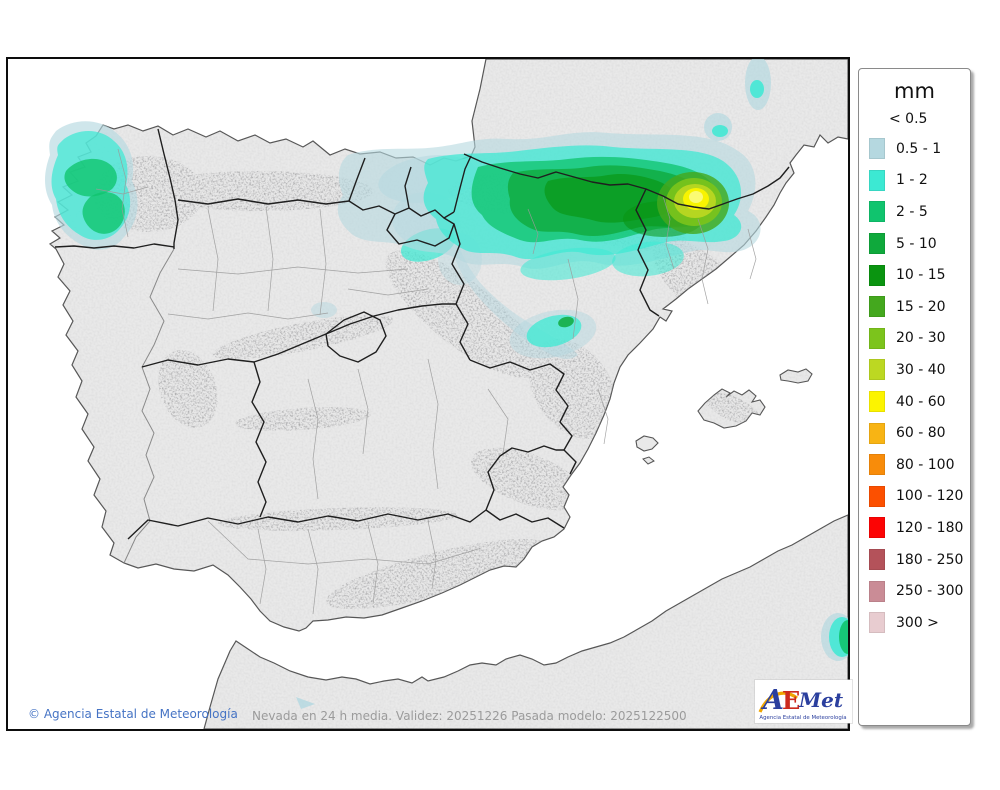 The height and width of the screenshot is (790, 1000). Describe the element at coordinates (921, 369) in the screenshot. I see `legend-label: 30 - 40` at that location.